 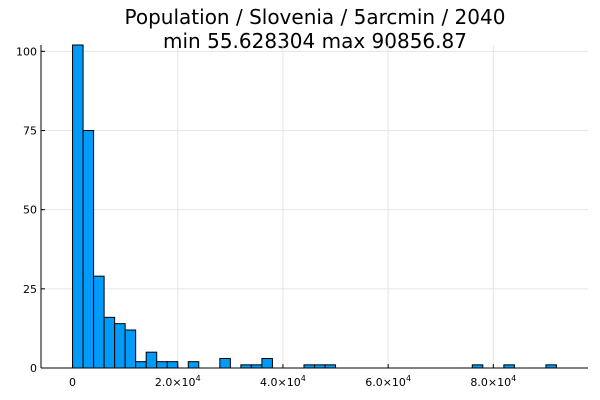 What do you see at coordinates (33, 368) in the screenshot?
I see `y-tick-label: 0` at bounding box center [33, 368].